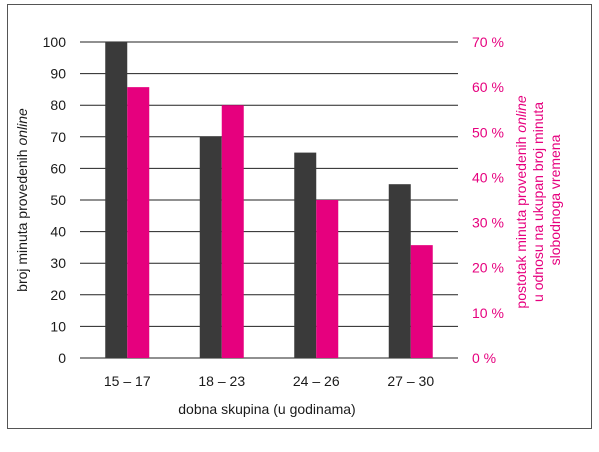  I want to click on y2-tick-label: 0 %, so click(484, 358).